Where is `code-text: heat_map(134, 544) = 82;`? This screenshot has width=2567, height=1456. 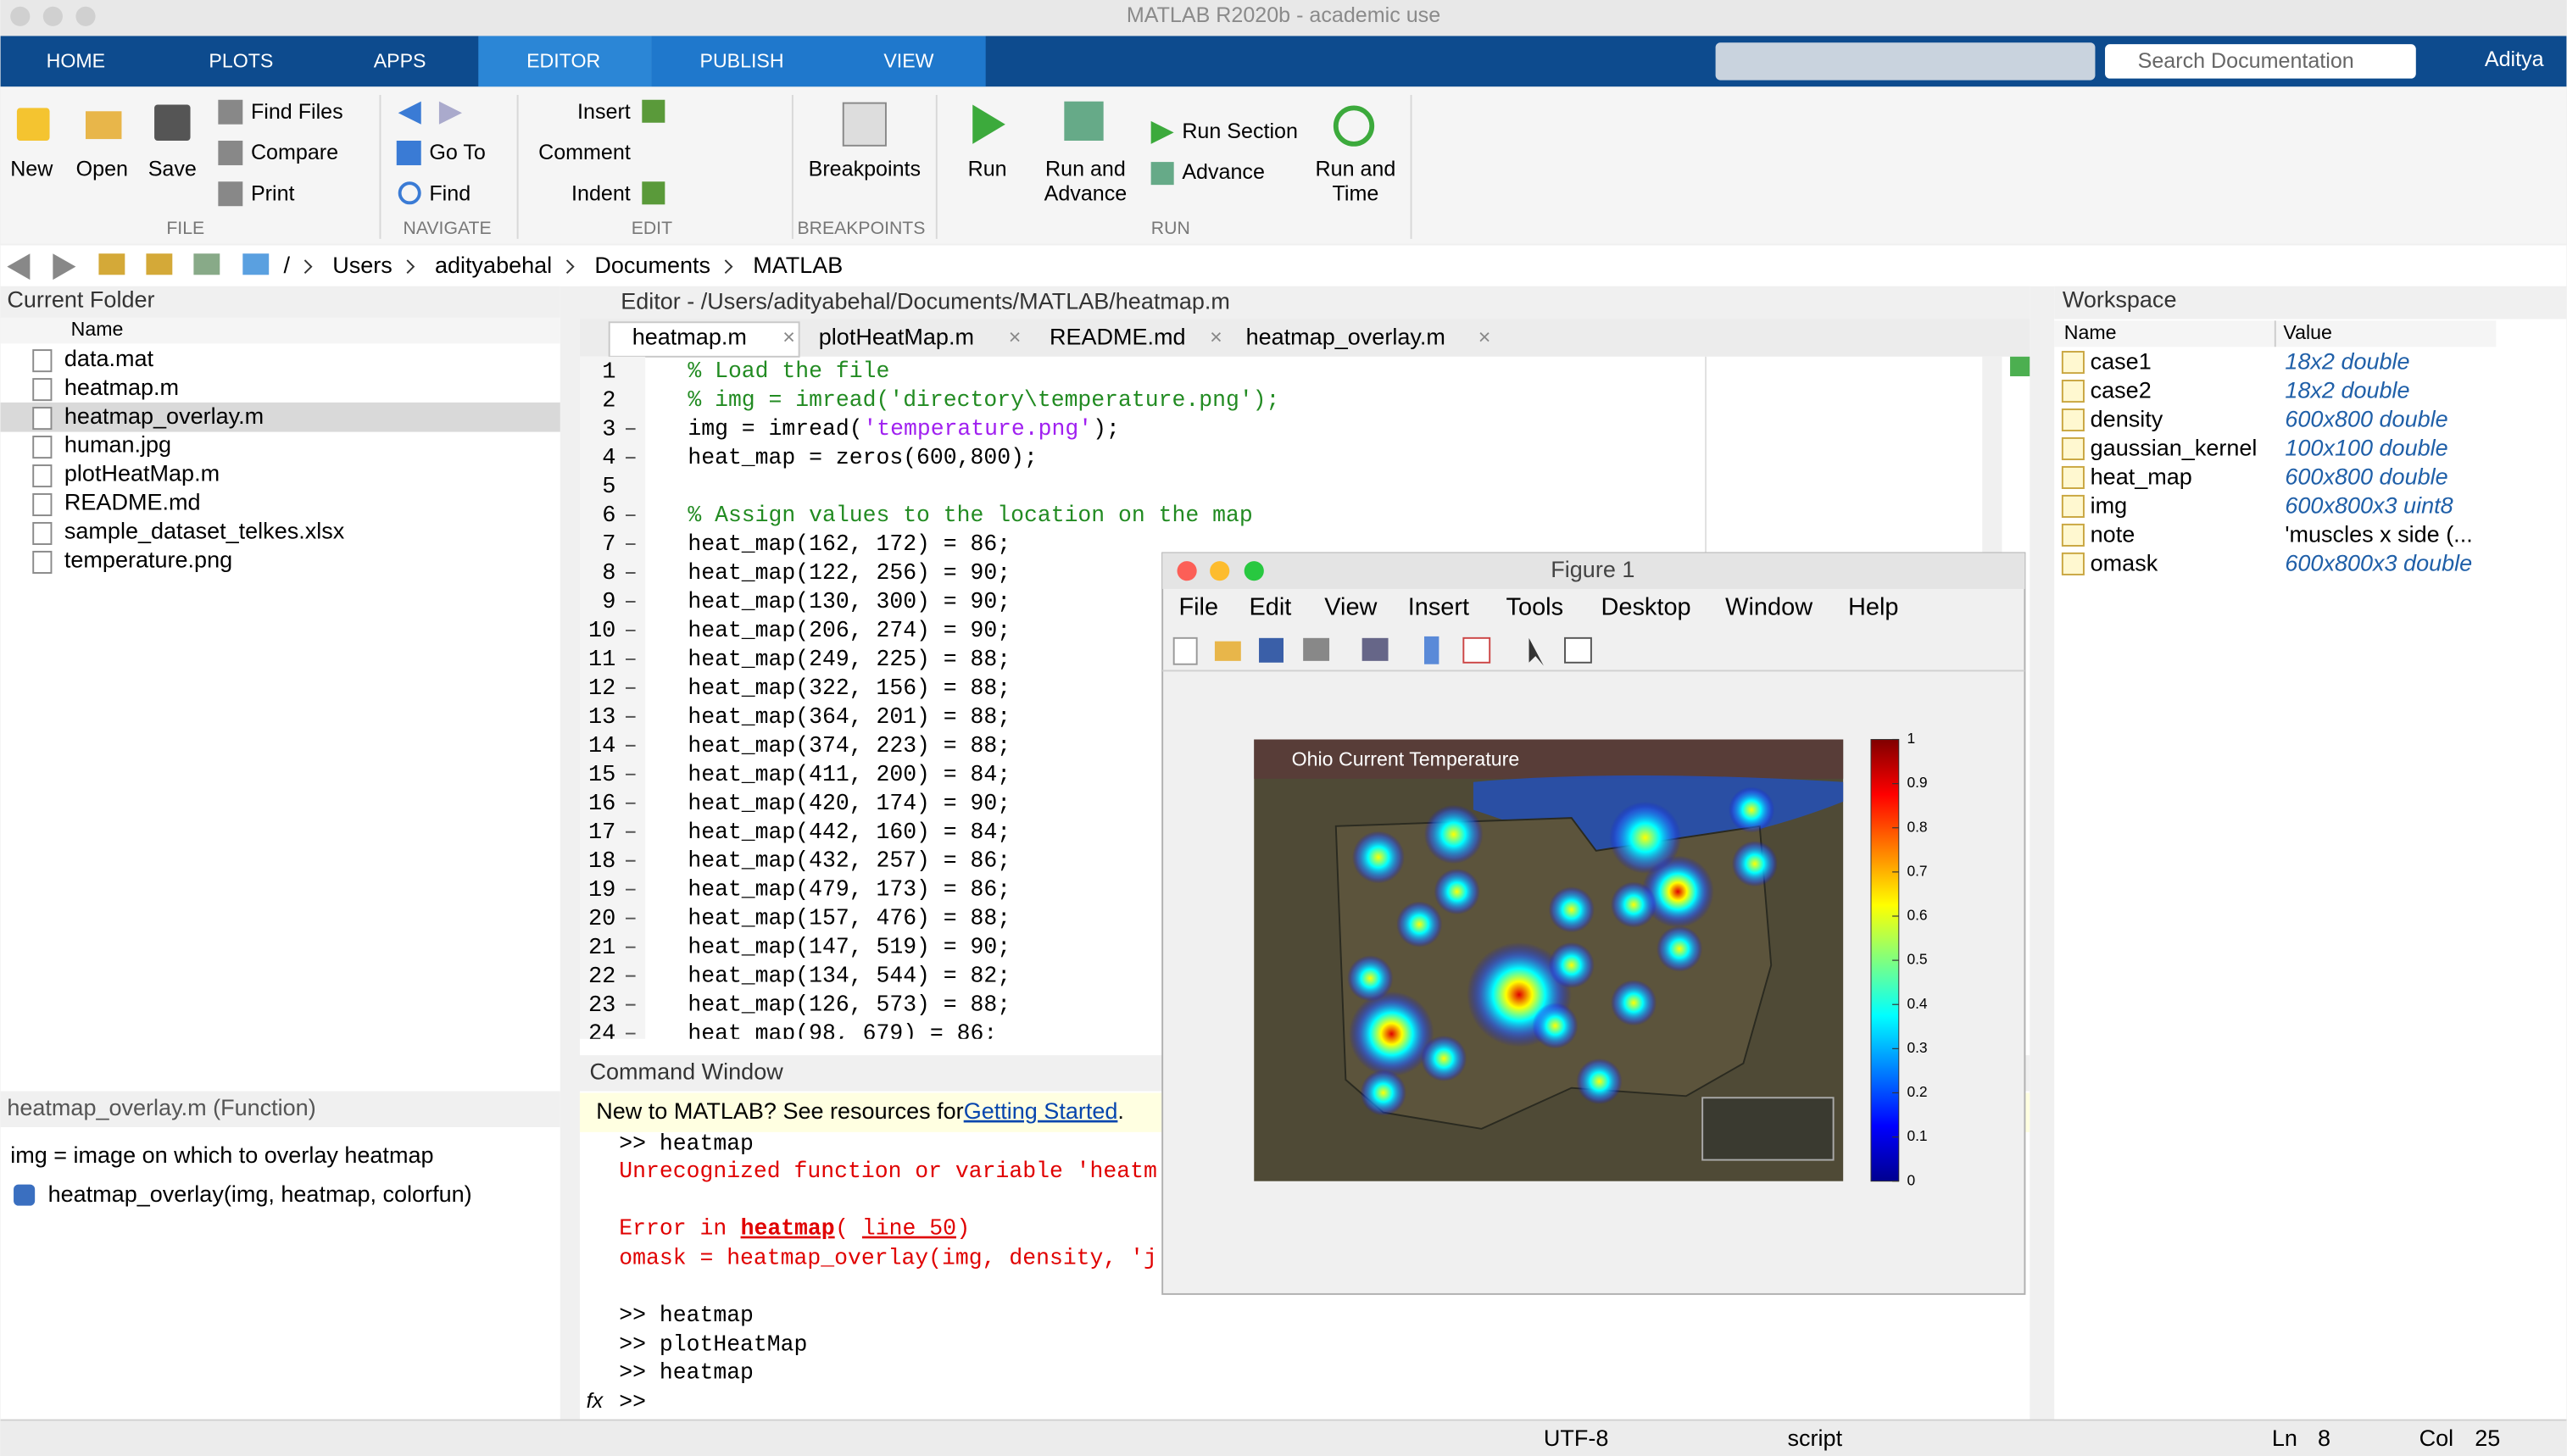
code-text: heat_map(134, 544) = 82; is located at coordinates (849, 977).